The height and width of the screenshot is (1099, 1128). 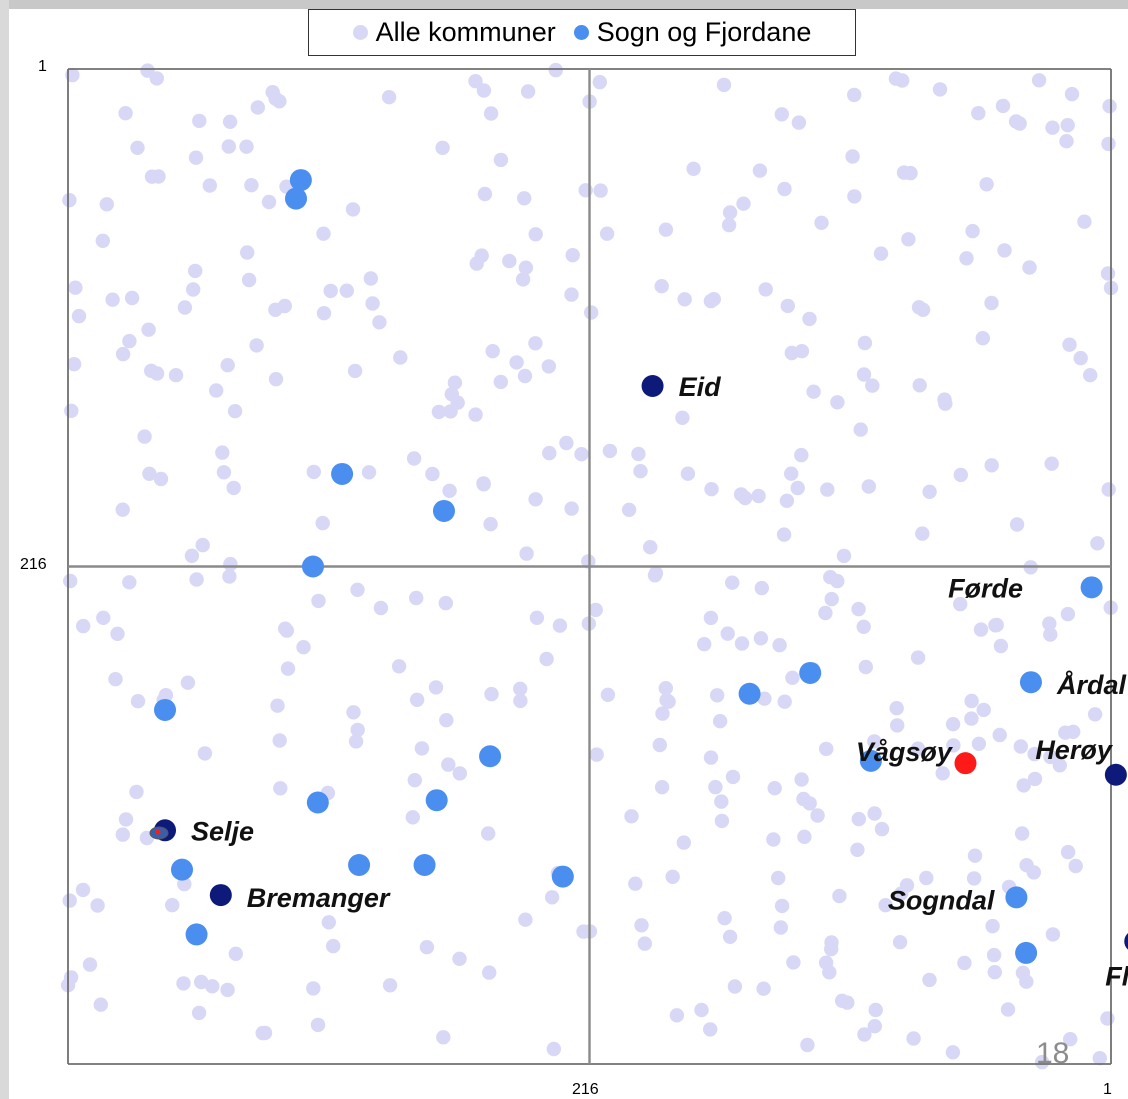 What do you see at coordinates (564, 4) in the screenshot?
I see `top-border-bar` at bounding box center [564, 4].